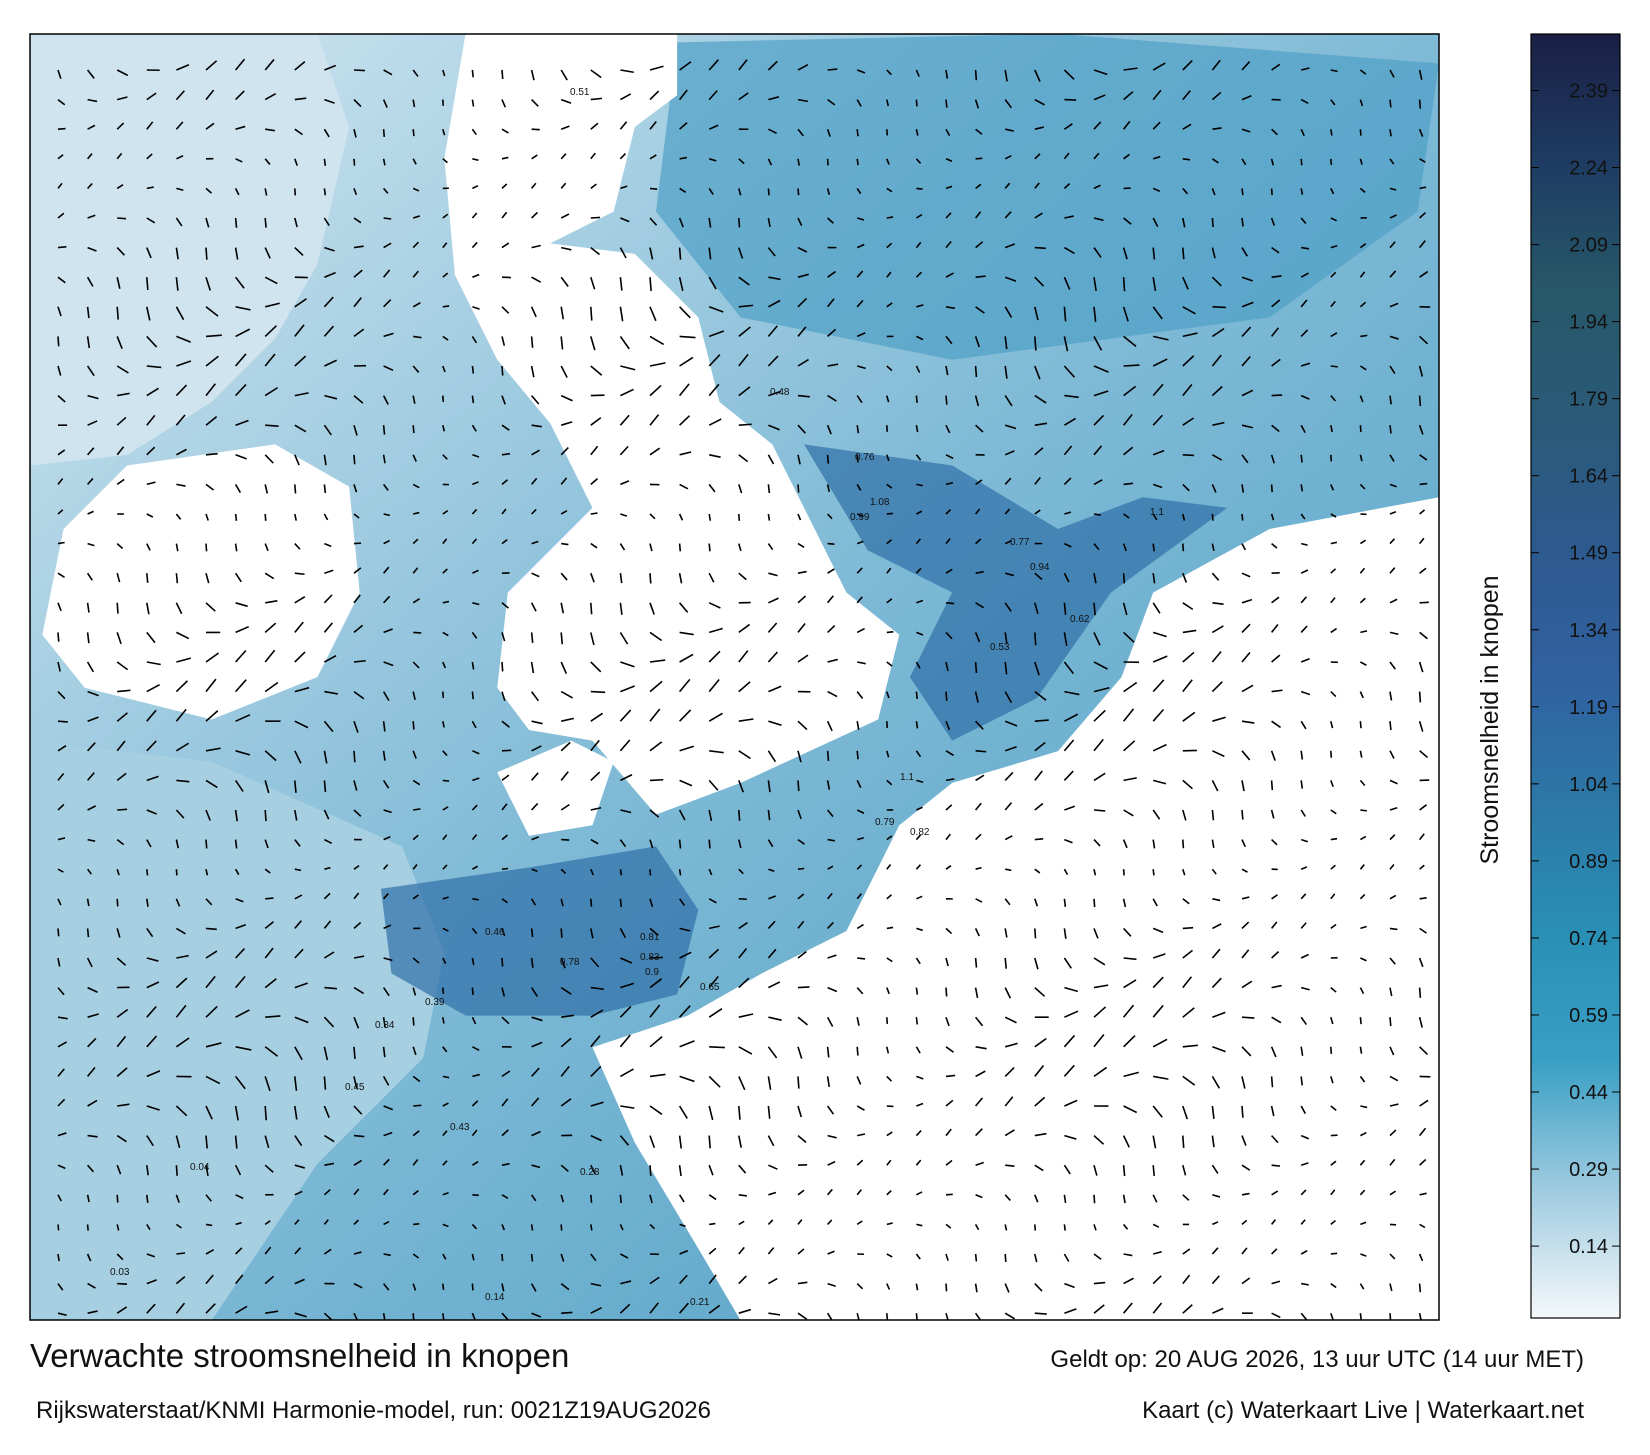  What do you see at coordinates (570, 962) in the screenshot?
I see `current-label: 0.78` at bounding box center [570, 962].